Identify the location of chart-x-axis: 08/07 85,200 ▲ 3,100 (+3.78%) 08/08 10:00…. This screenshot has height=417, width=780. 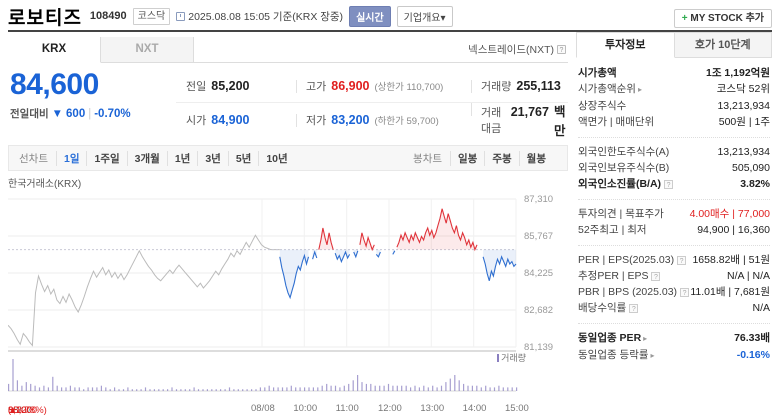
(288, 409).